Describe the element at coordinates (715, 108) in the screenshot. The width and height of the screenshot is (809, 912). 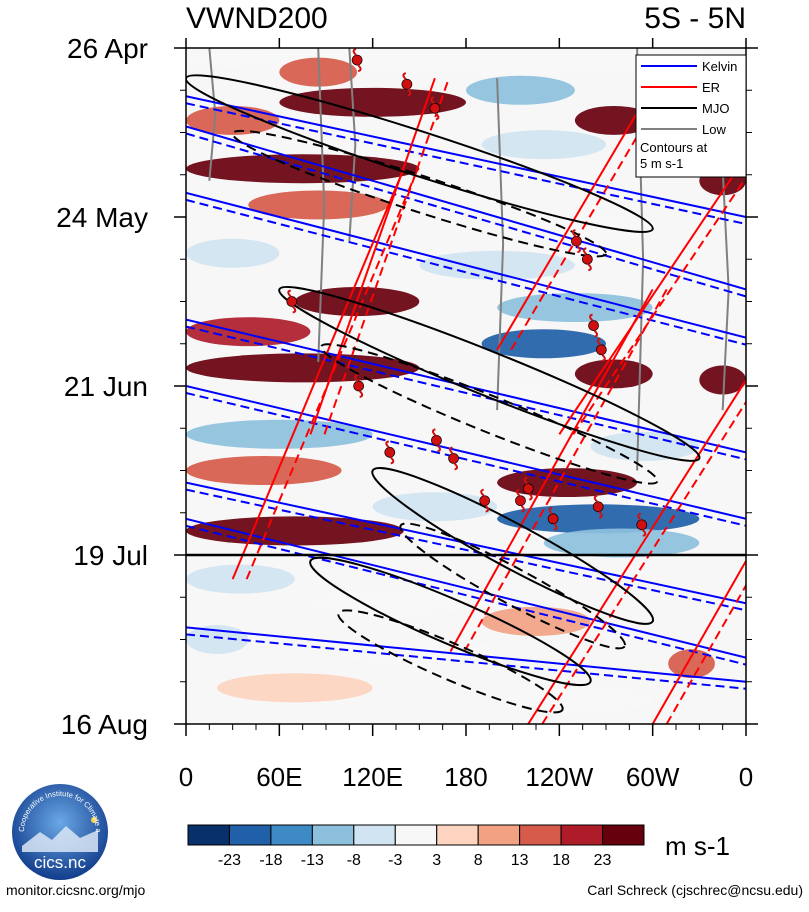
I see `legend-label-mjo: MJO` at that location.